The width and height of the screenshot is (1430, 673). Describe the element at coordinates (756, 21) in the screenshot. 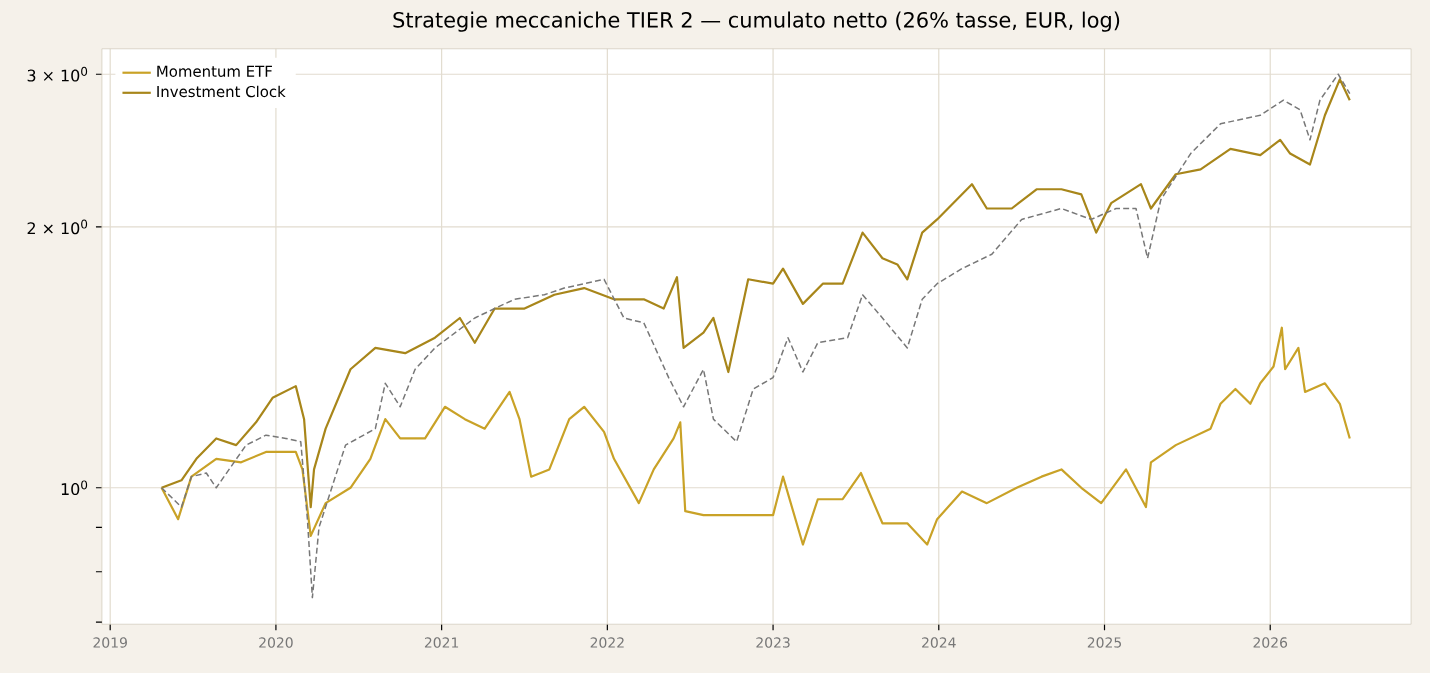

I see `chart-title: Strategie meccaniche TIER 2 — cumulato netto (26% tasse, EUR, log)` at that location.